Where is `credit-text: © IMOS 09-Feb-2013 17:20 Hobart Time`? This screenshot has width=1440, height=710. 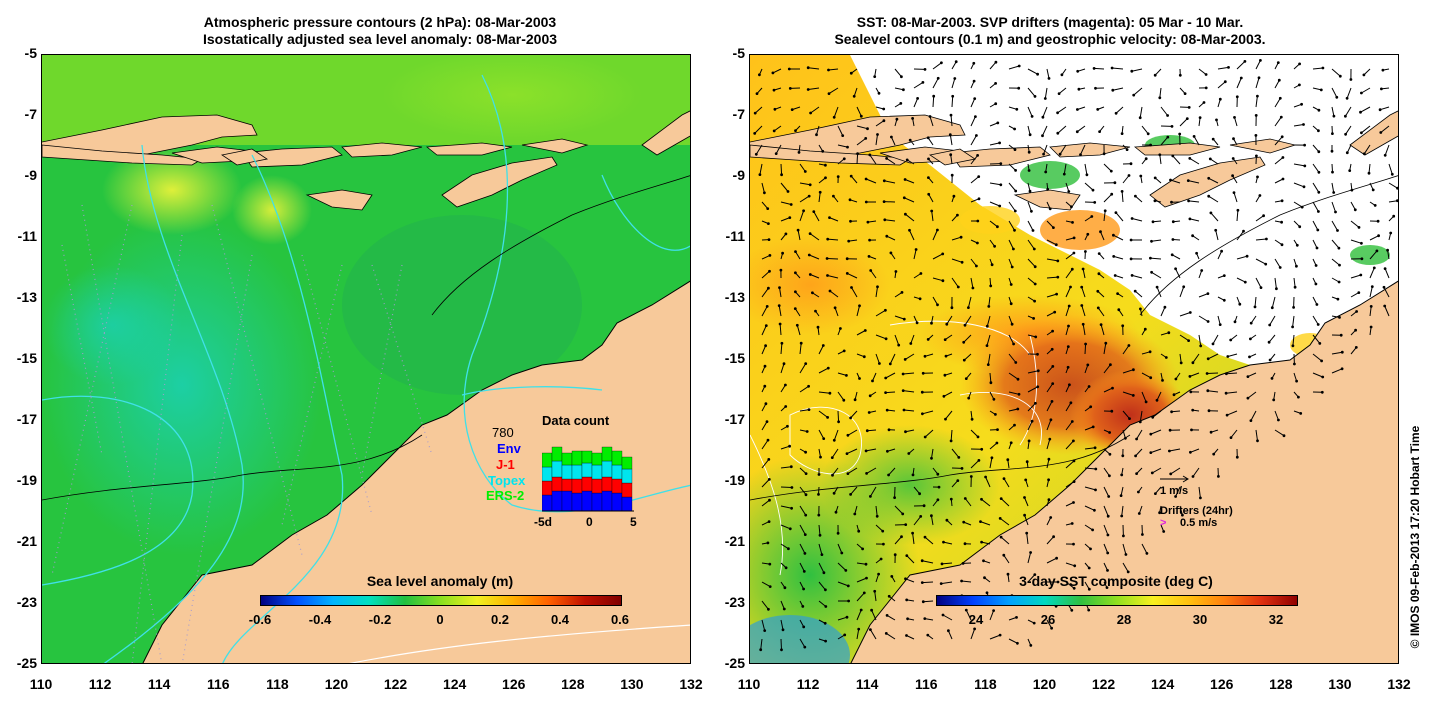
credit-text: © IMOS 09-Feb-2013 17:20 Hobart Time is located at coordinates (1415, 537).